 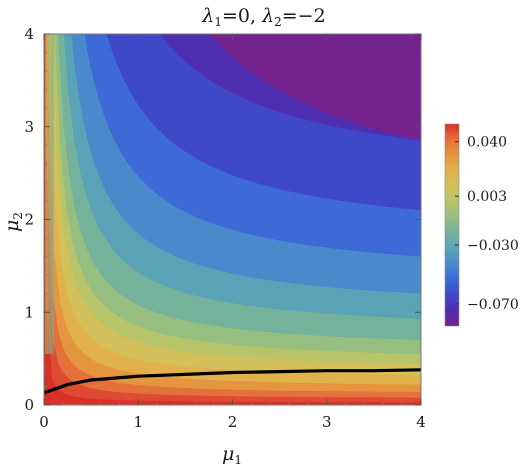 I want to click on colorbar-tick-label: −0.070, so click(x=493, y=305).